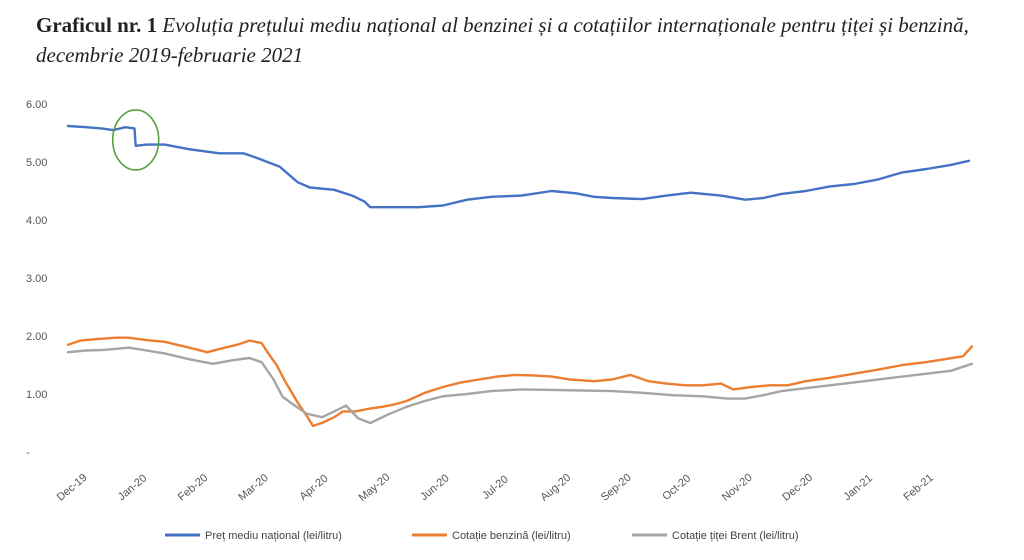 This screenshot has width=1024, height=560. What do you see at coordinates (28, 453) in the screenshot?
I see `y-tick-label: -` at bounding box center [28, 453].